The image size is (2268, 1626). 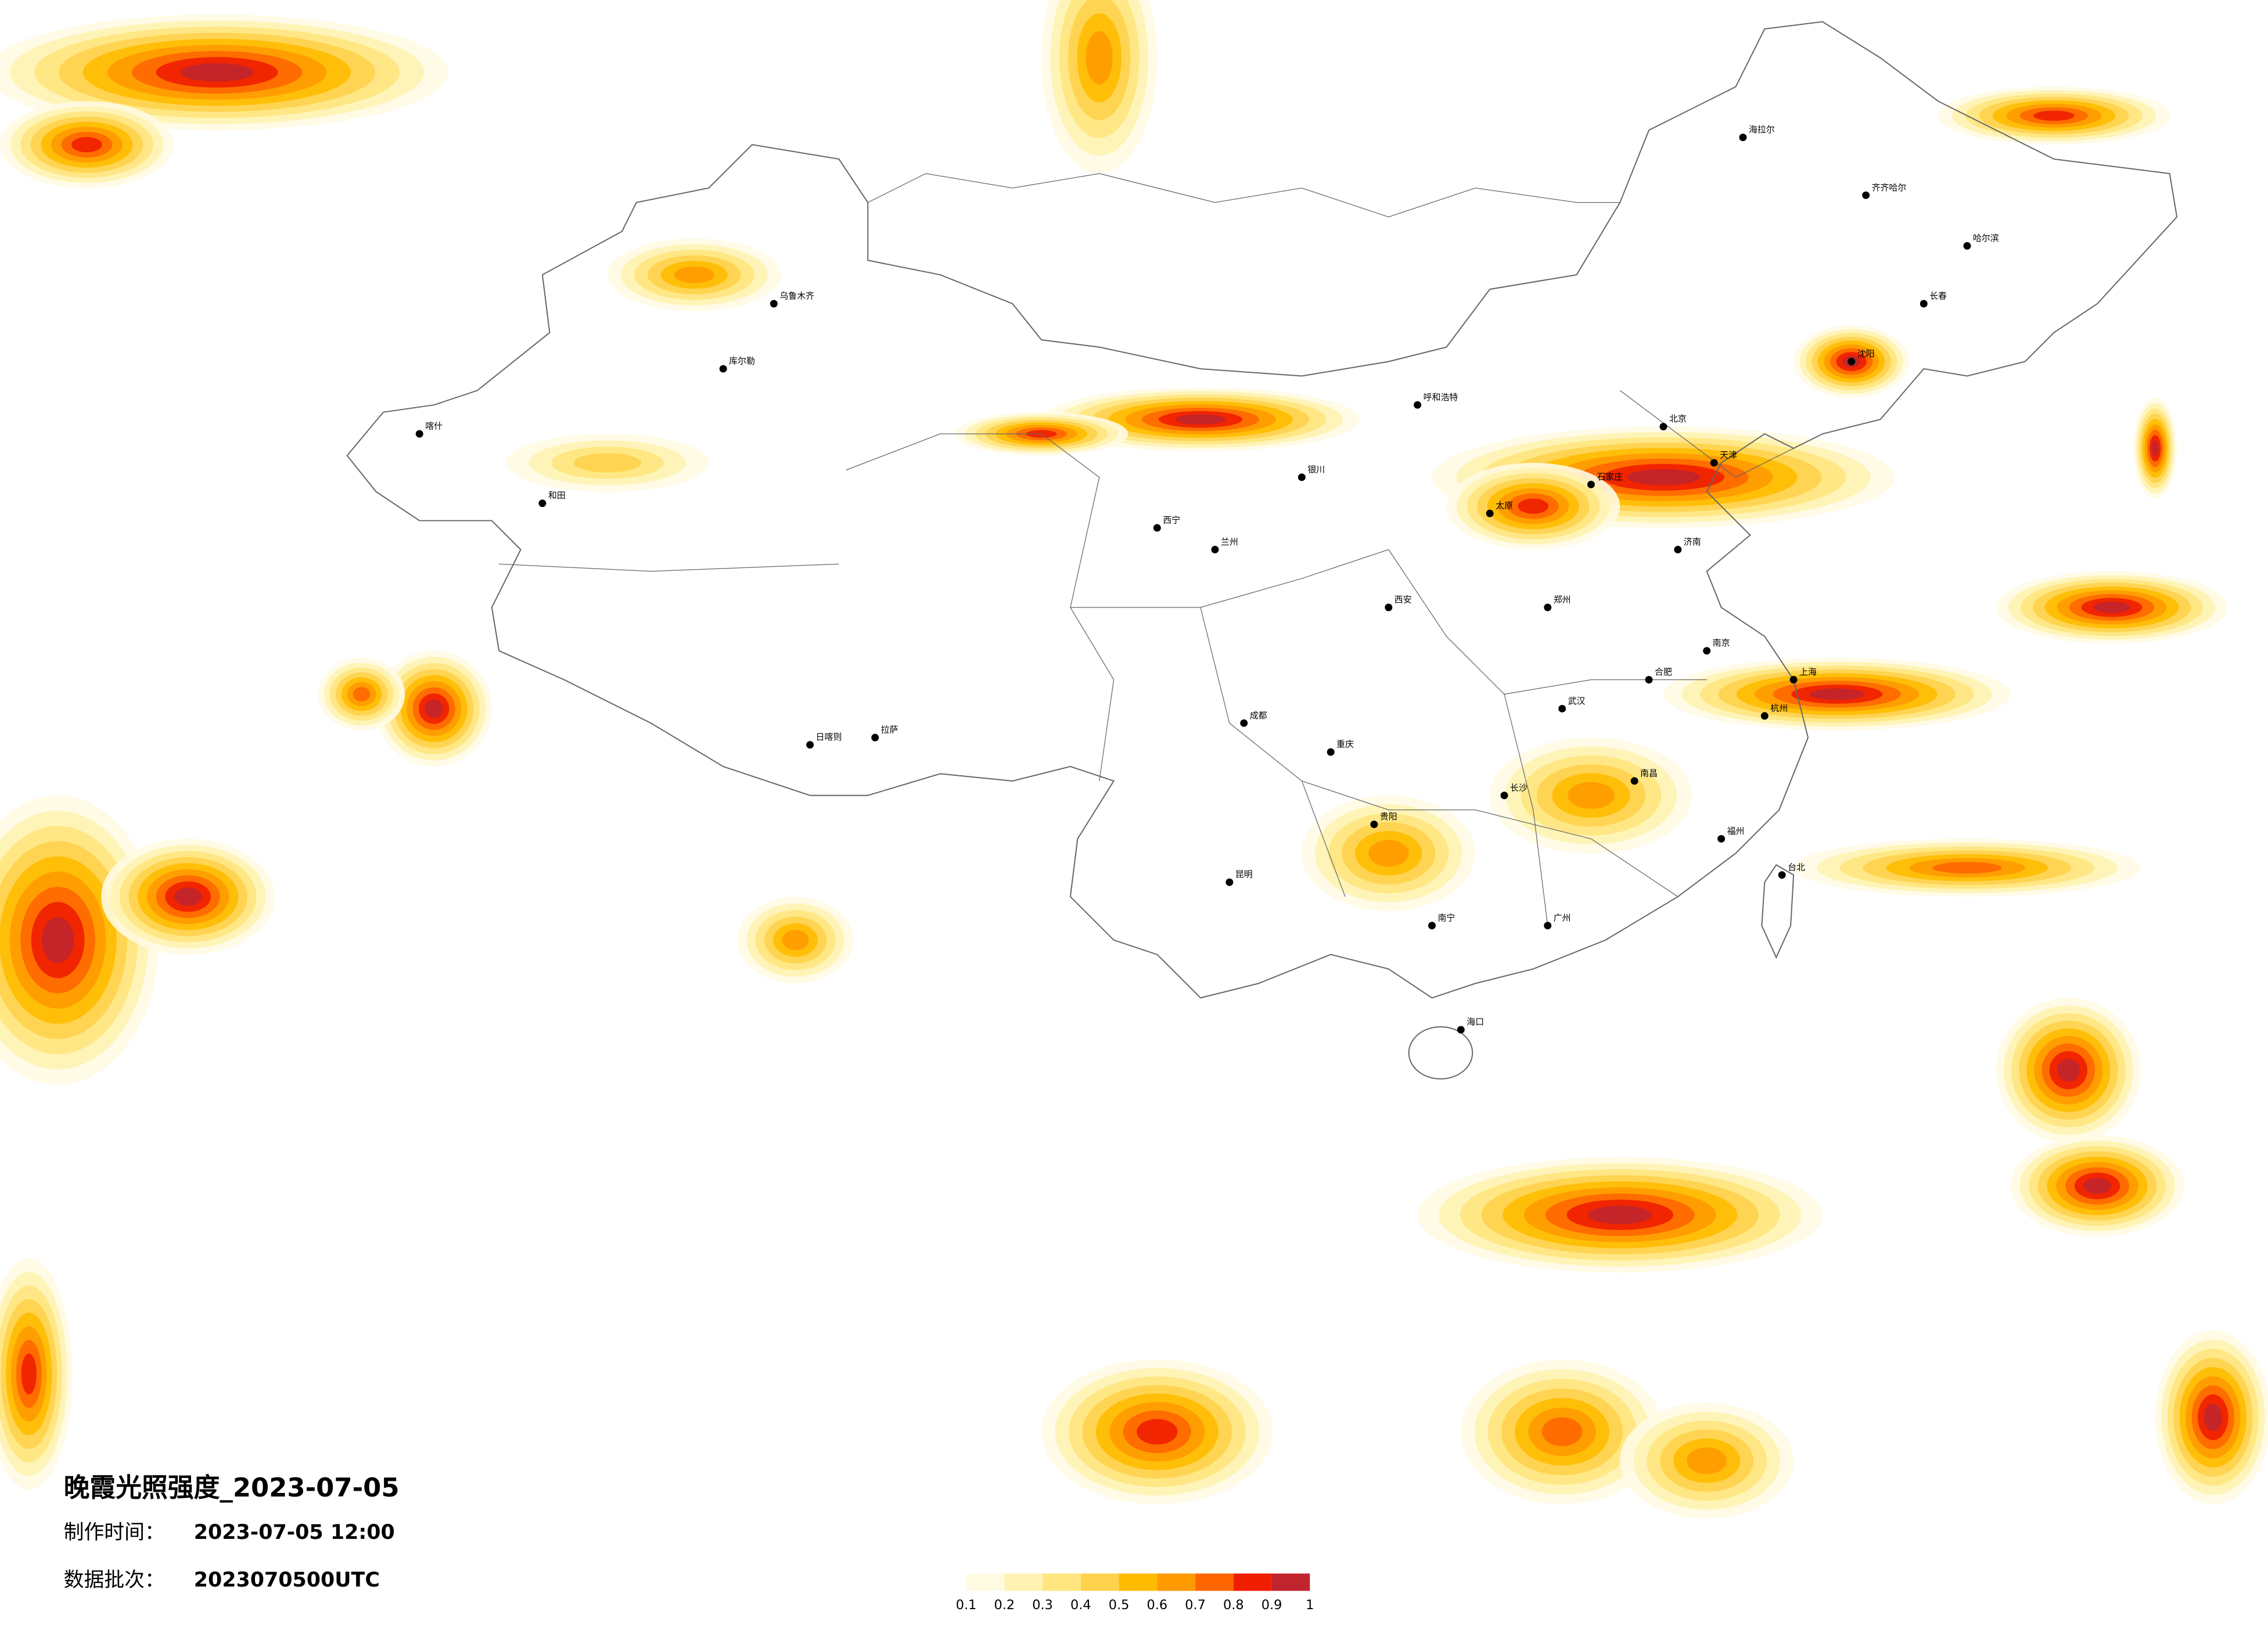 I want to click on city-label: 昆明, so click(x=1244, y=875).